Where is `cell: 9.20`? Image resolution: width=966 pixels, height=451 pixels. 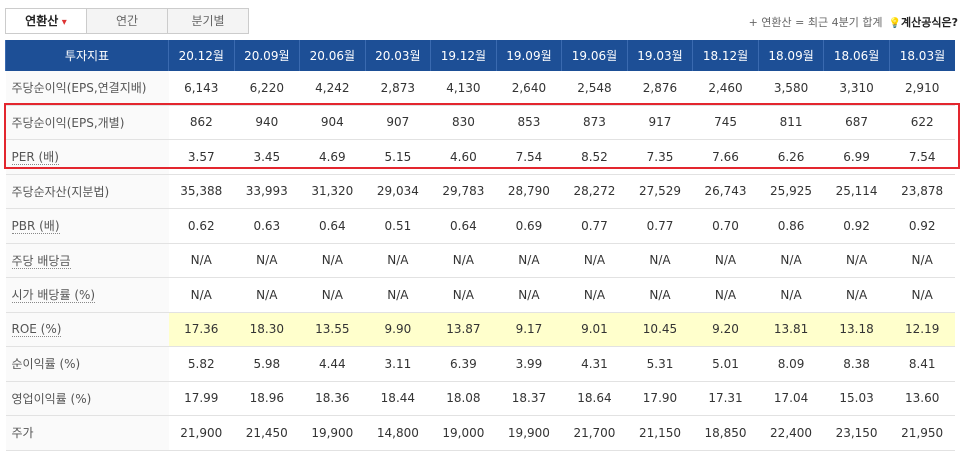 cell: 9.20 is located at coordinates (725, 329).